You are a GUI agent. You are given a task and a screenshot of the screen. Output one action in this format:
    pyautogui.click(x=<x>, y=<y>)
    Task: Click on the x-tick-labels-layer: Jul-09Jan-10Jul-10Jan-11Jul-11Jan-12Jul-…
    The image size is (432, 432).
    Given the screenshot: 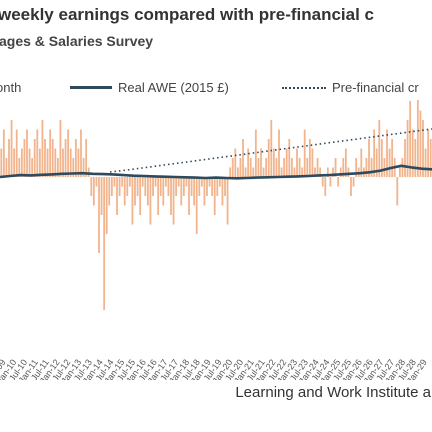 What is the action you would take?
    pyautogui.click(x=214, y=368)
    